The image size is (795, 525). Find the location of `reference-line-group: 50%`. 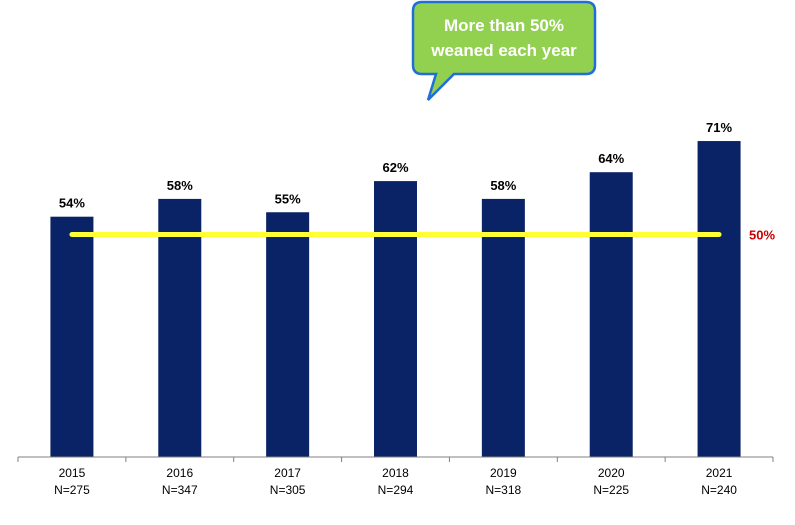

reference-line-group: 50% is located at coordinates (422, 235).